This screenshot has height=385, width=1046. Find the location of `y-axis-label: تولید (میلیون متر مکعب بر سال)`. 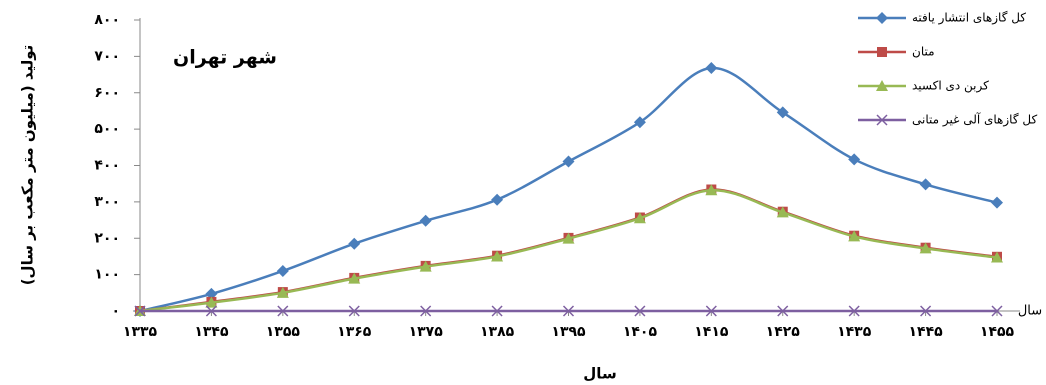

y-axis-label: تولید (میلیون متر مکعب بر سال) is located at coordinates (28, 165).